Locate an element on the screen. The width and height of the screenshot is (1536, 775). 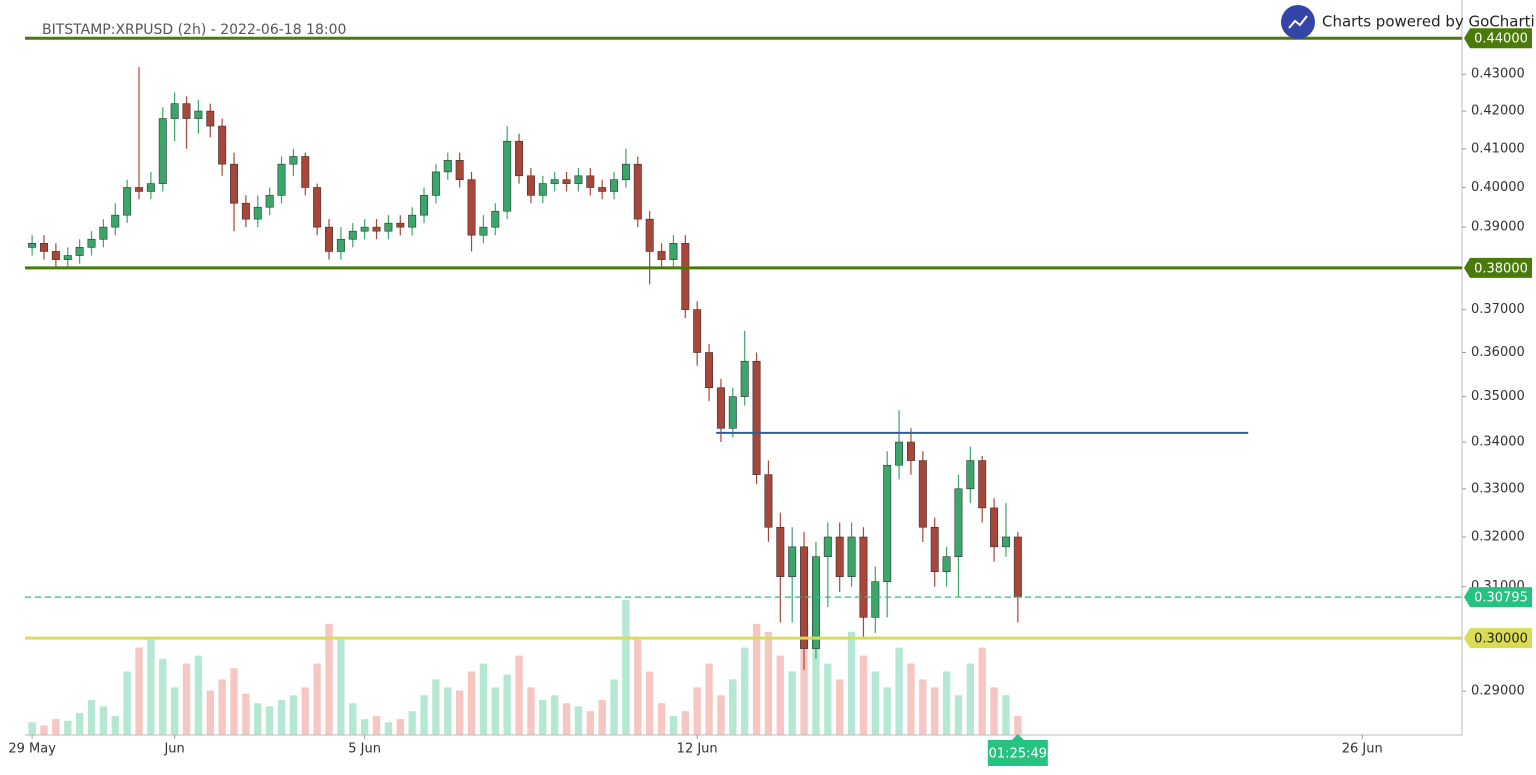
y-tick-label: 0.40000 is located at coordinates (1498, 187).